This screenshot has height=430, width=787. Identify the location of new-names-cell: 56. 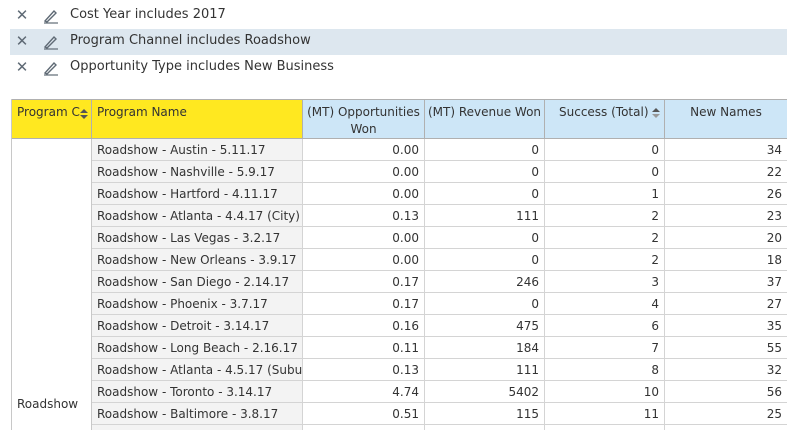
(726, 392).